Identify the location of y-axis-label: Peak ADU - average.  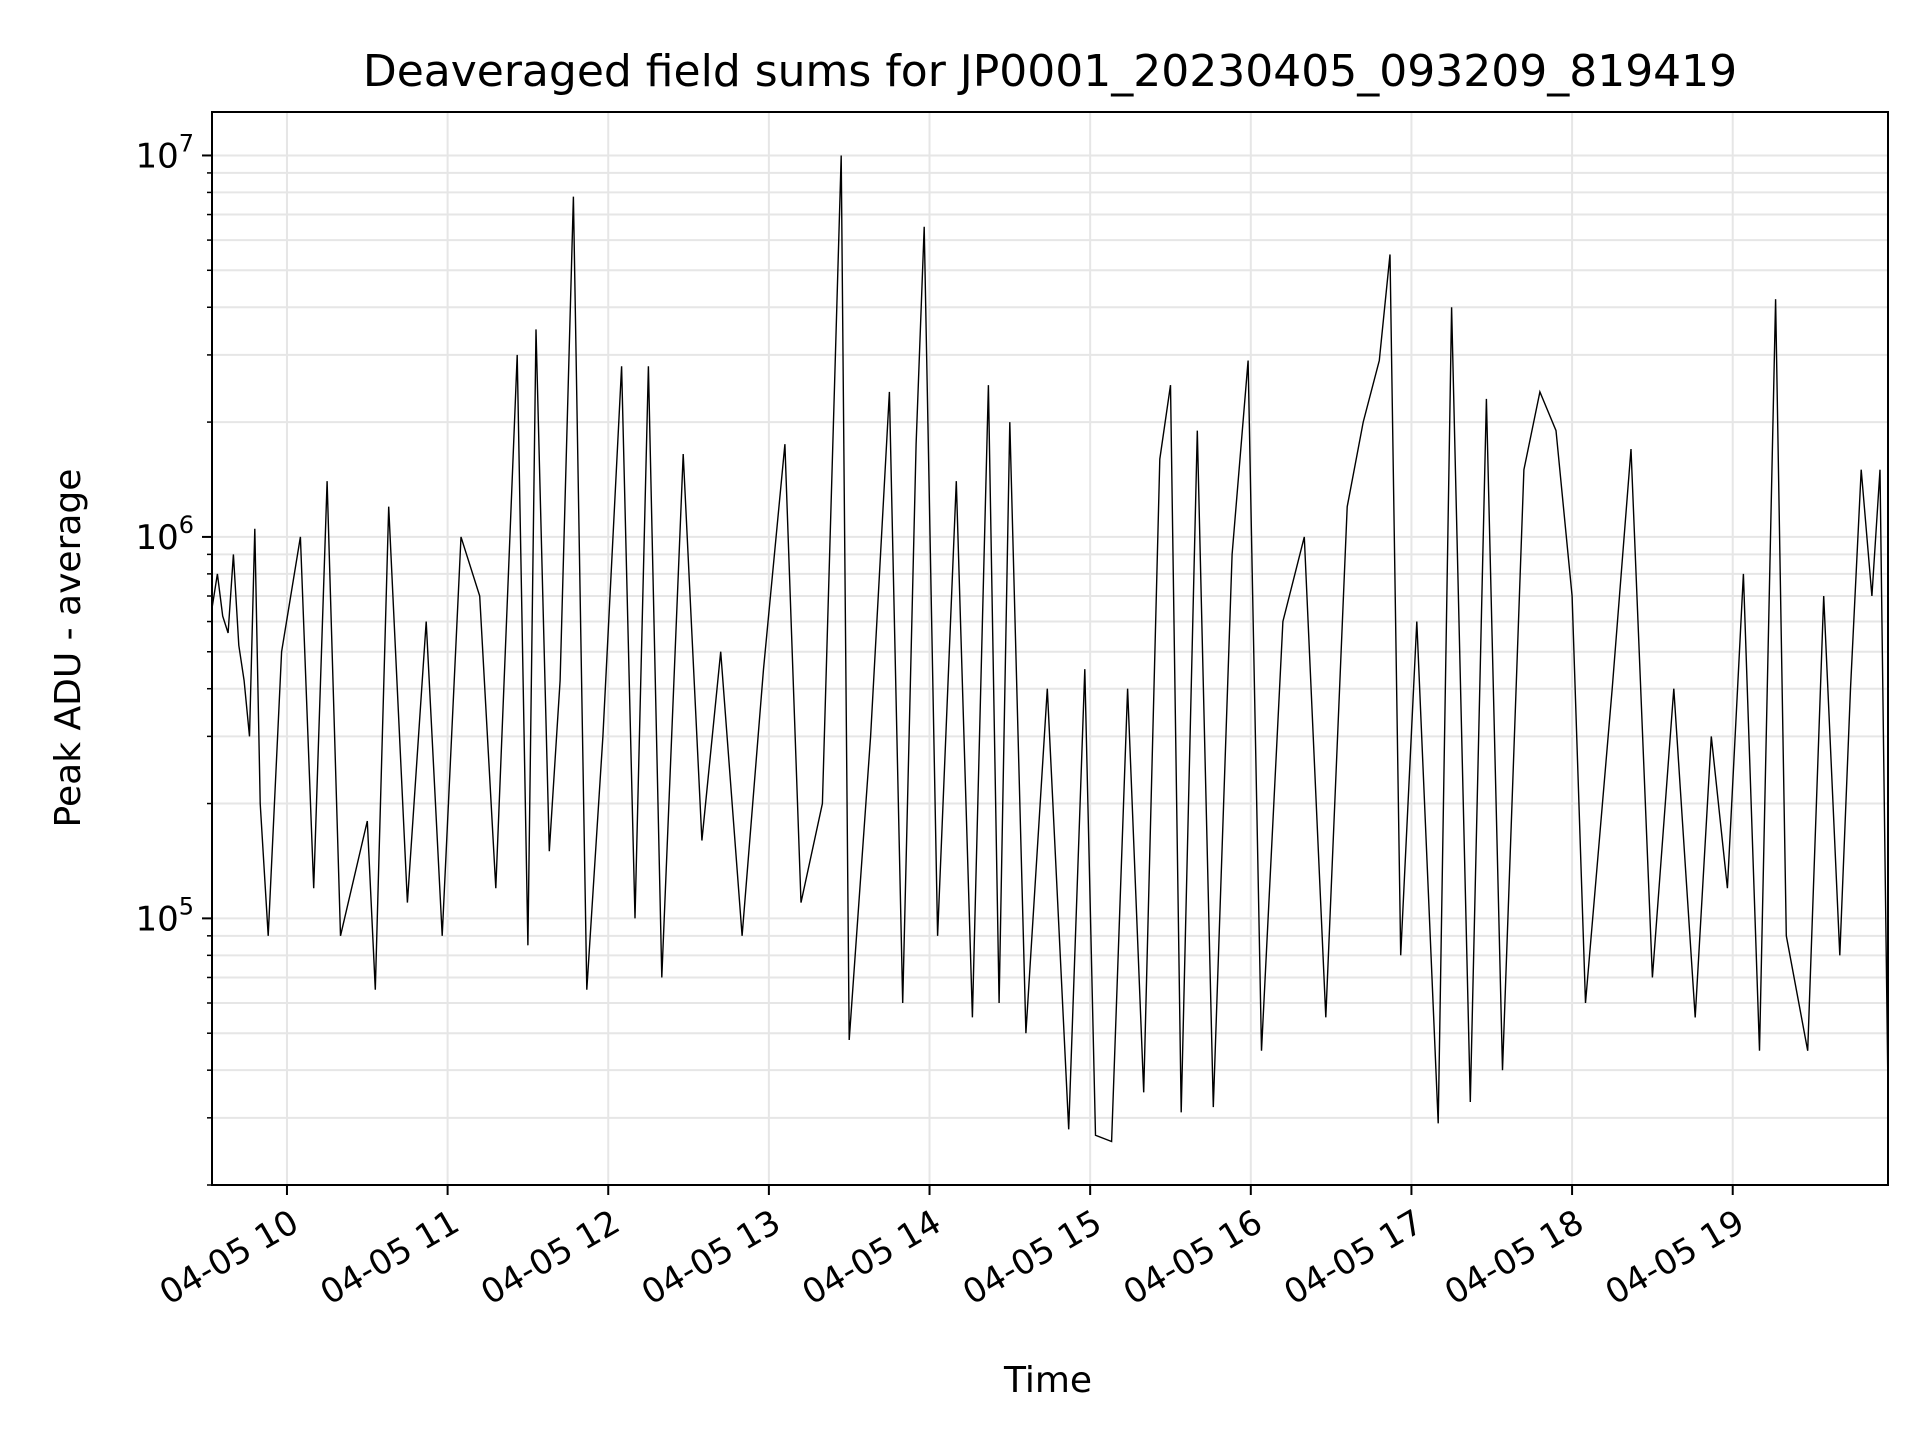
(68, 648).